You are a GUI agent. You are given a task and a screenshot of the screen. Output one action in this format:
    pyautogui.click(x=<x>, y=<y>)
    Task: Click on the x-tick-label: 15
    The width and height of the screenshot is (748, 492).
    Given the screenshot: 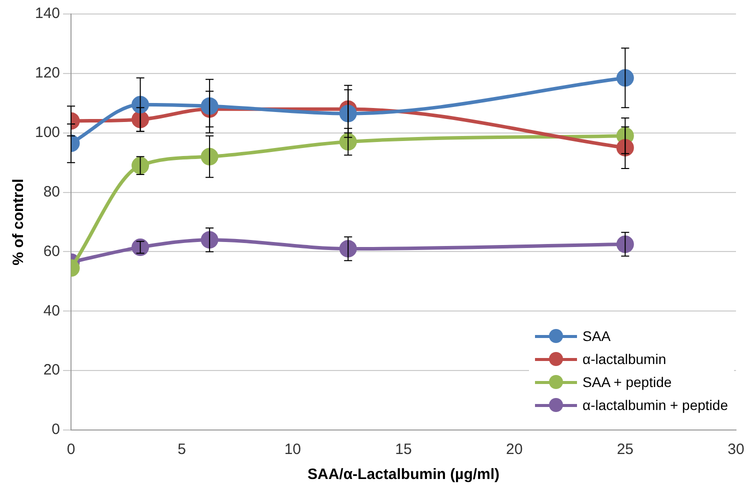 What is the action you would take?
    pyautogui.click(x=403, y=449)
    